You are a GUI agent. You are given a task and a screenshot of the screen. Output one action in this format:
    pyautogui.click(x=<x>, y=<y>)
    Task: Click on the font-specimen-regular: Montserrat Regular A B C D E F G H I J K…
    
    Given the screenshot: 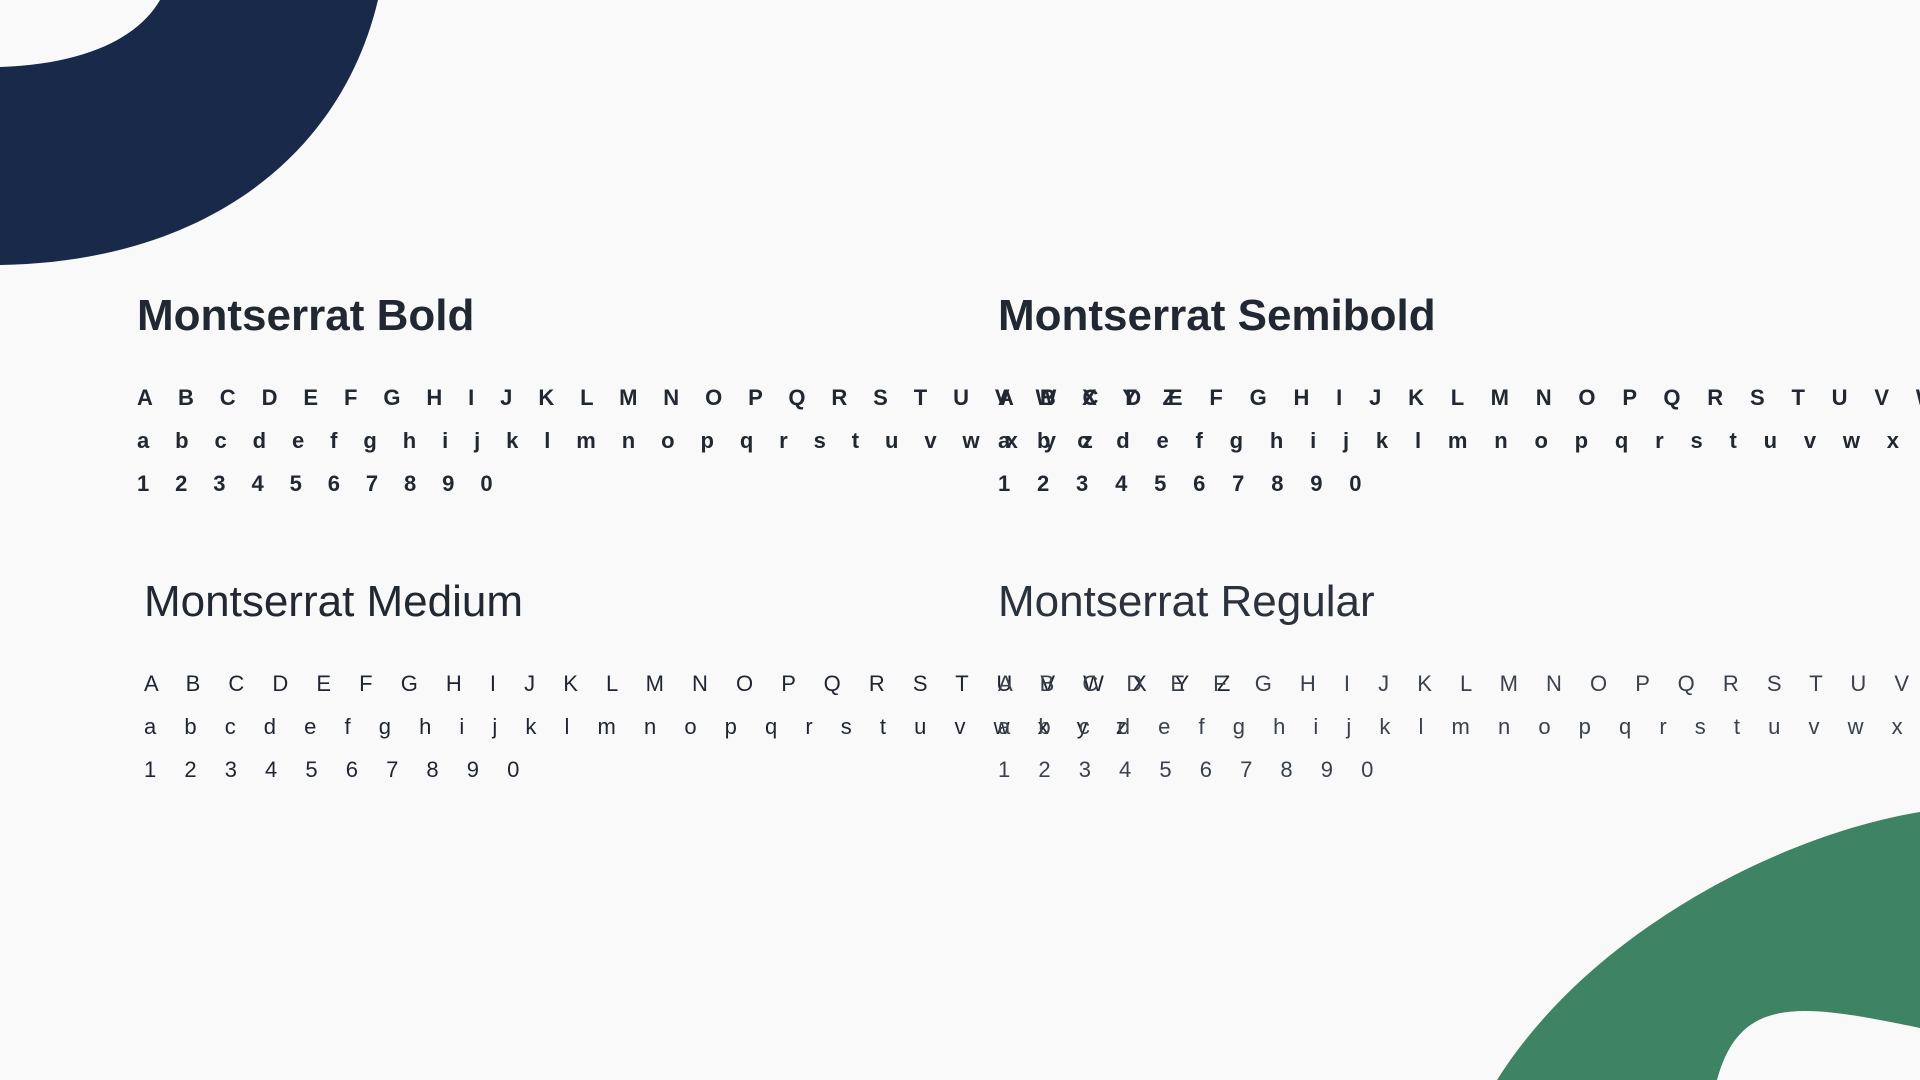 What is the action you would take?
    pyautogui.click(x=1459, y=691)
    